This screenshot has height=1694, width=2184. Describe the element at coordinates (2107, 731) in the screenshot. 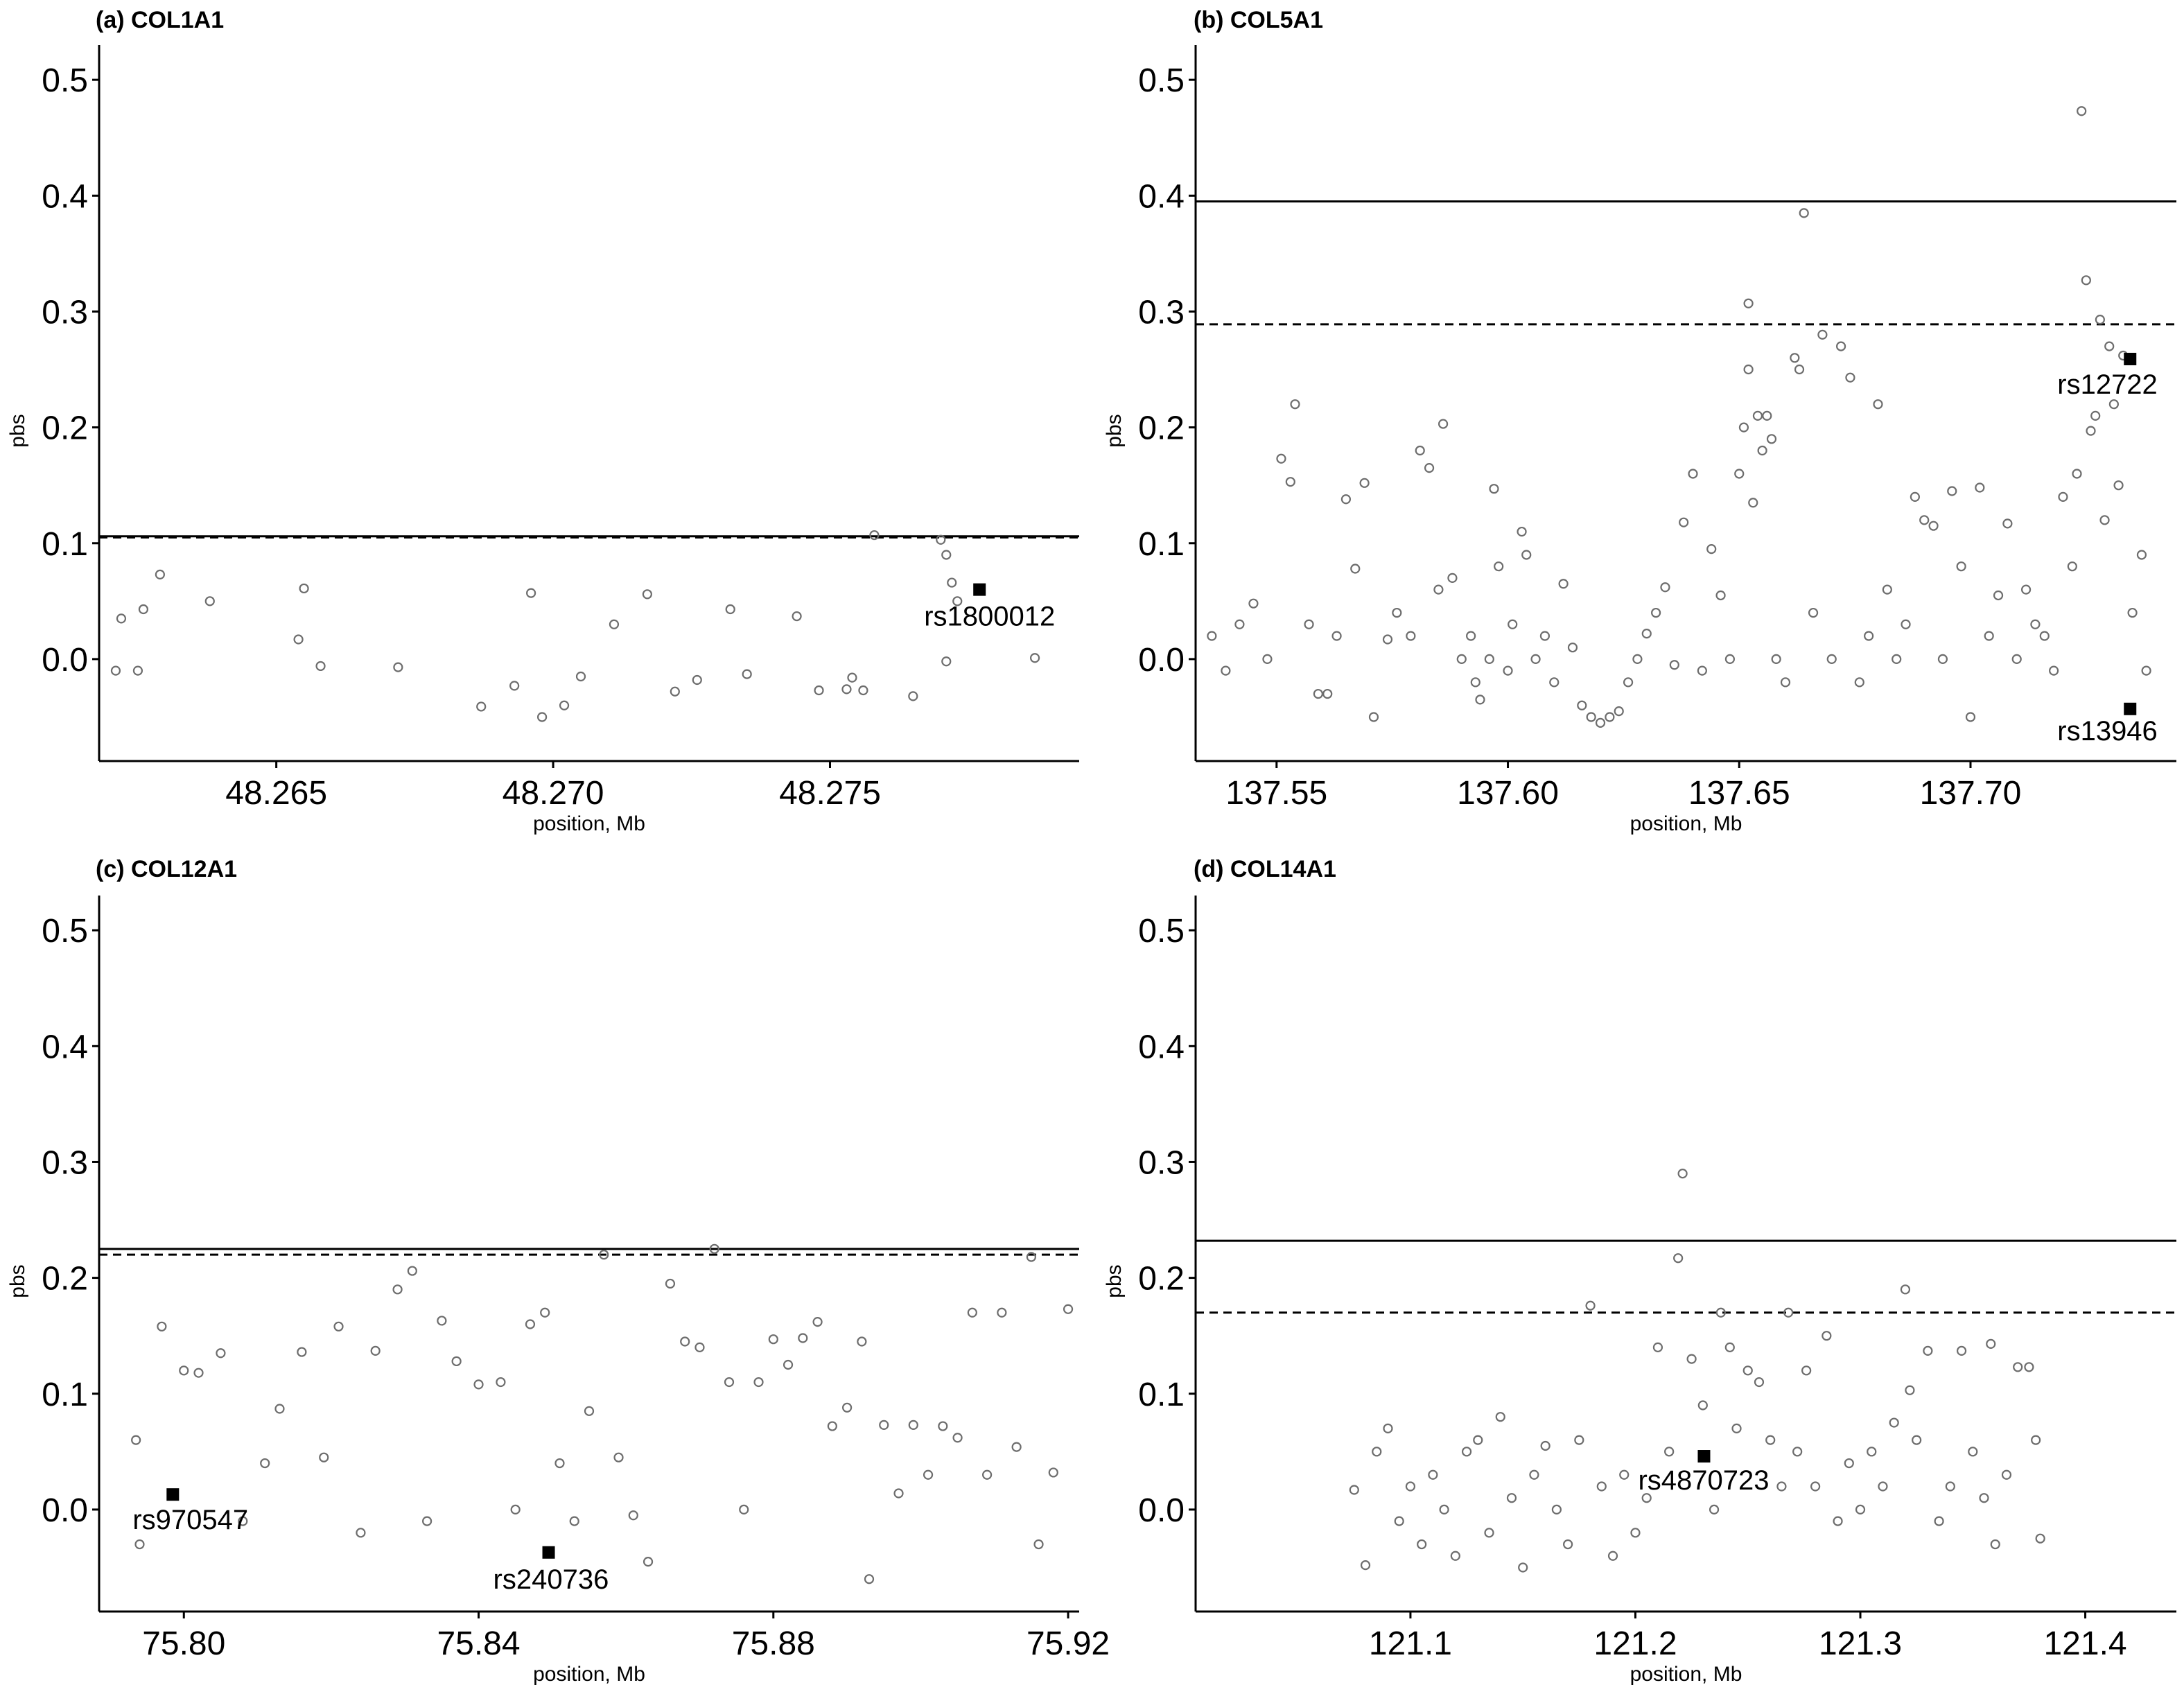

I see `highlight-snp-label: rs13946` at that location.